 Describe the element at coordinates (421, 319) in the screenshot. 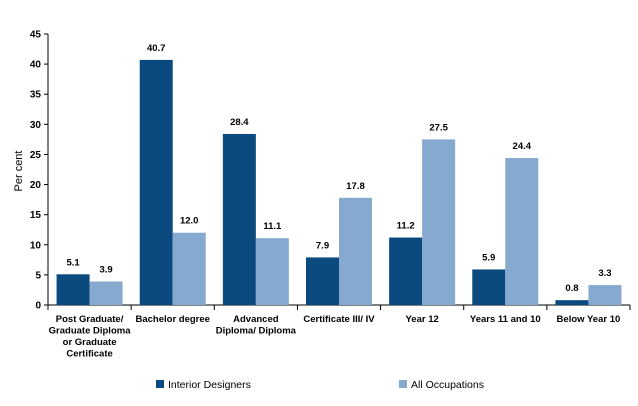

I see `category-label: Year 12` at that location.